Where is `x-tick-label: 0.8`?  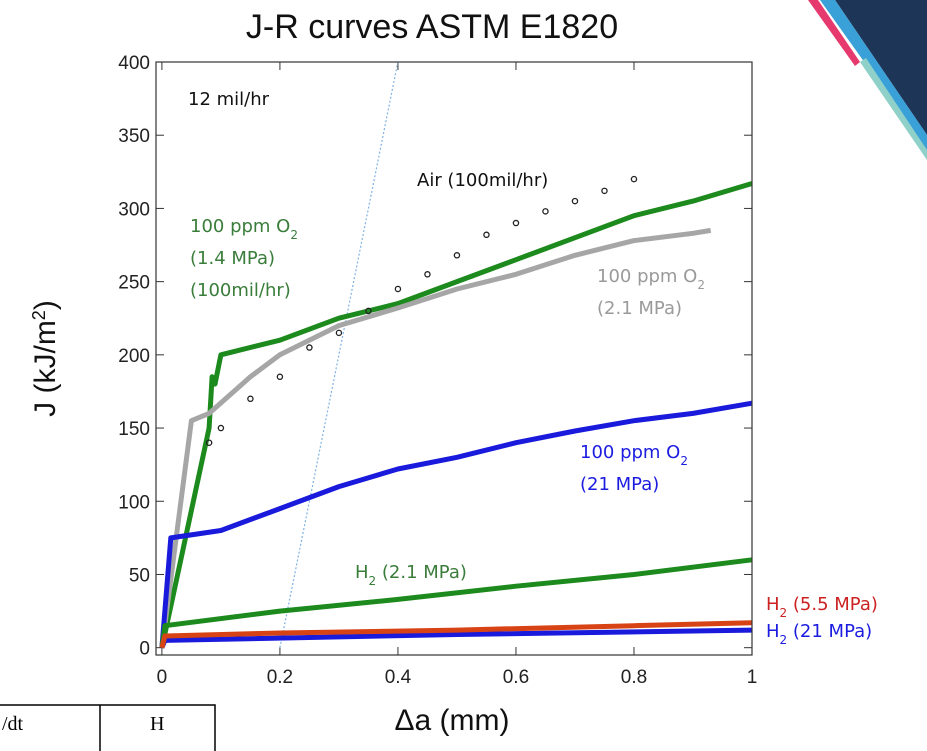
x-tick-label: 0.8 is located at coordinates (634, 677).